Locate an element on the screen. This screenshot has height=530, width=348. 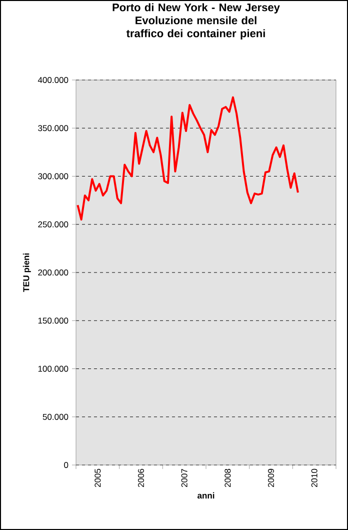
y-tick-label: 250.000 is located at coordinates (53, 224).